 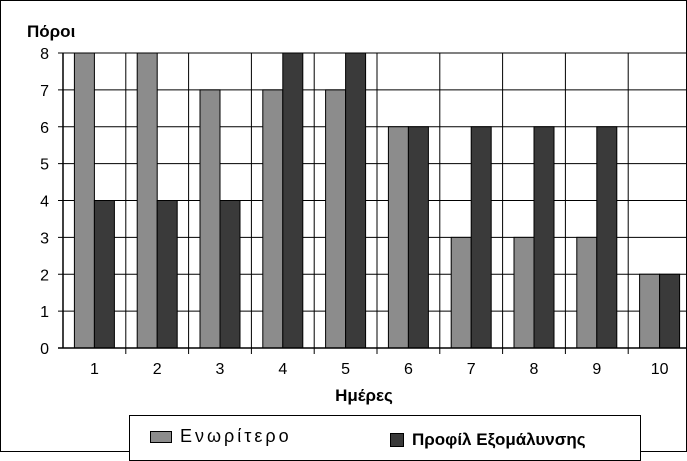 What do you see at coordinates (94, 369) in the screenshot?
I see `x-tick-label-1: 1` at bounding box center [94, 369].